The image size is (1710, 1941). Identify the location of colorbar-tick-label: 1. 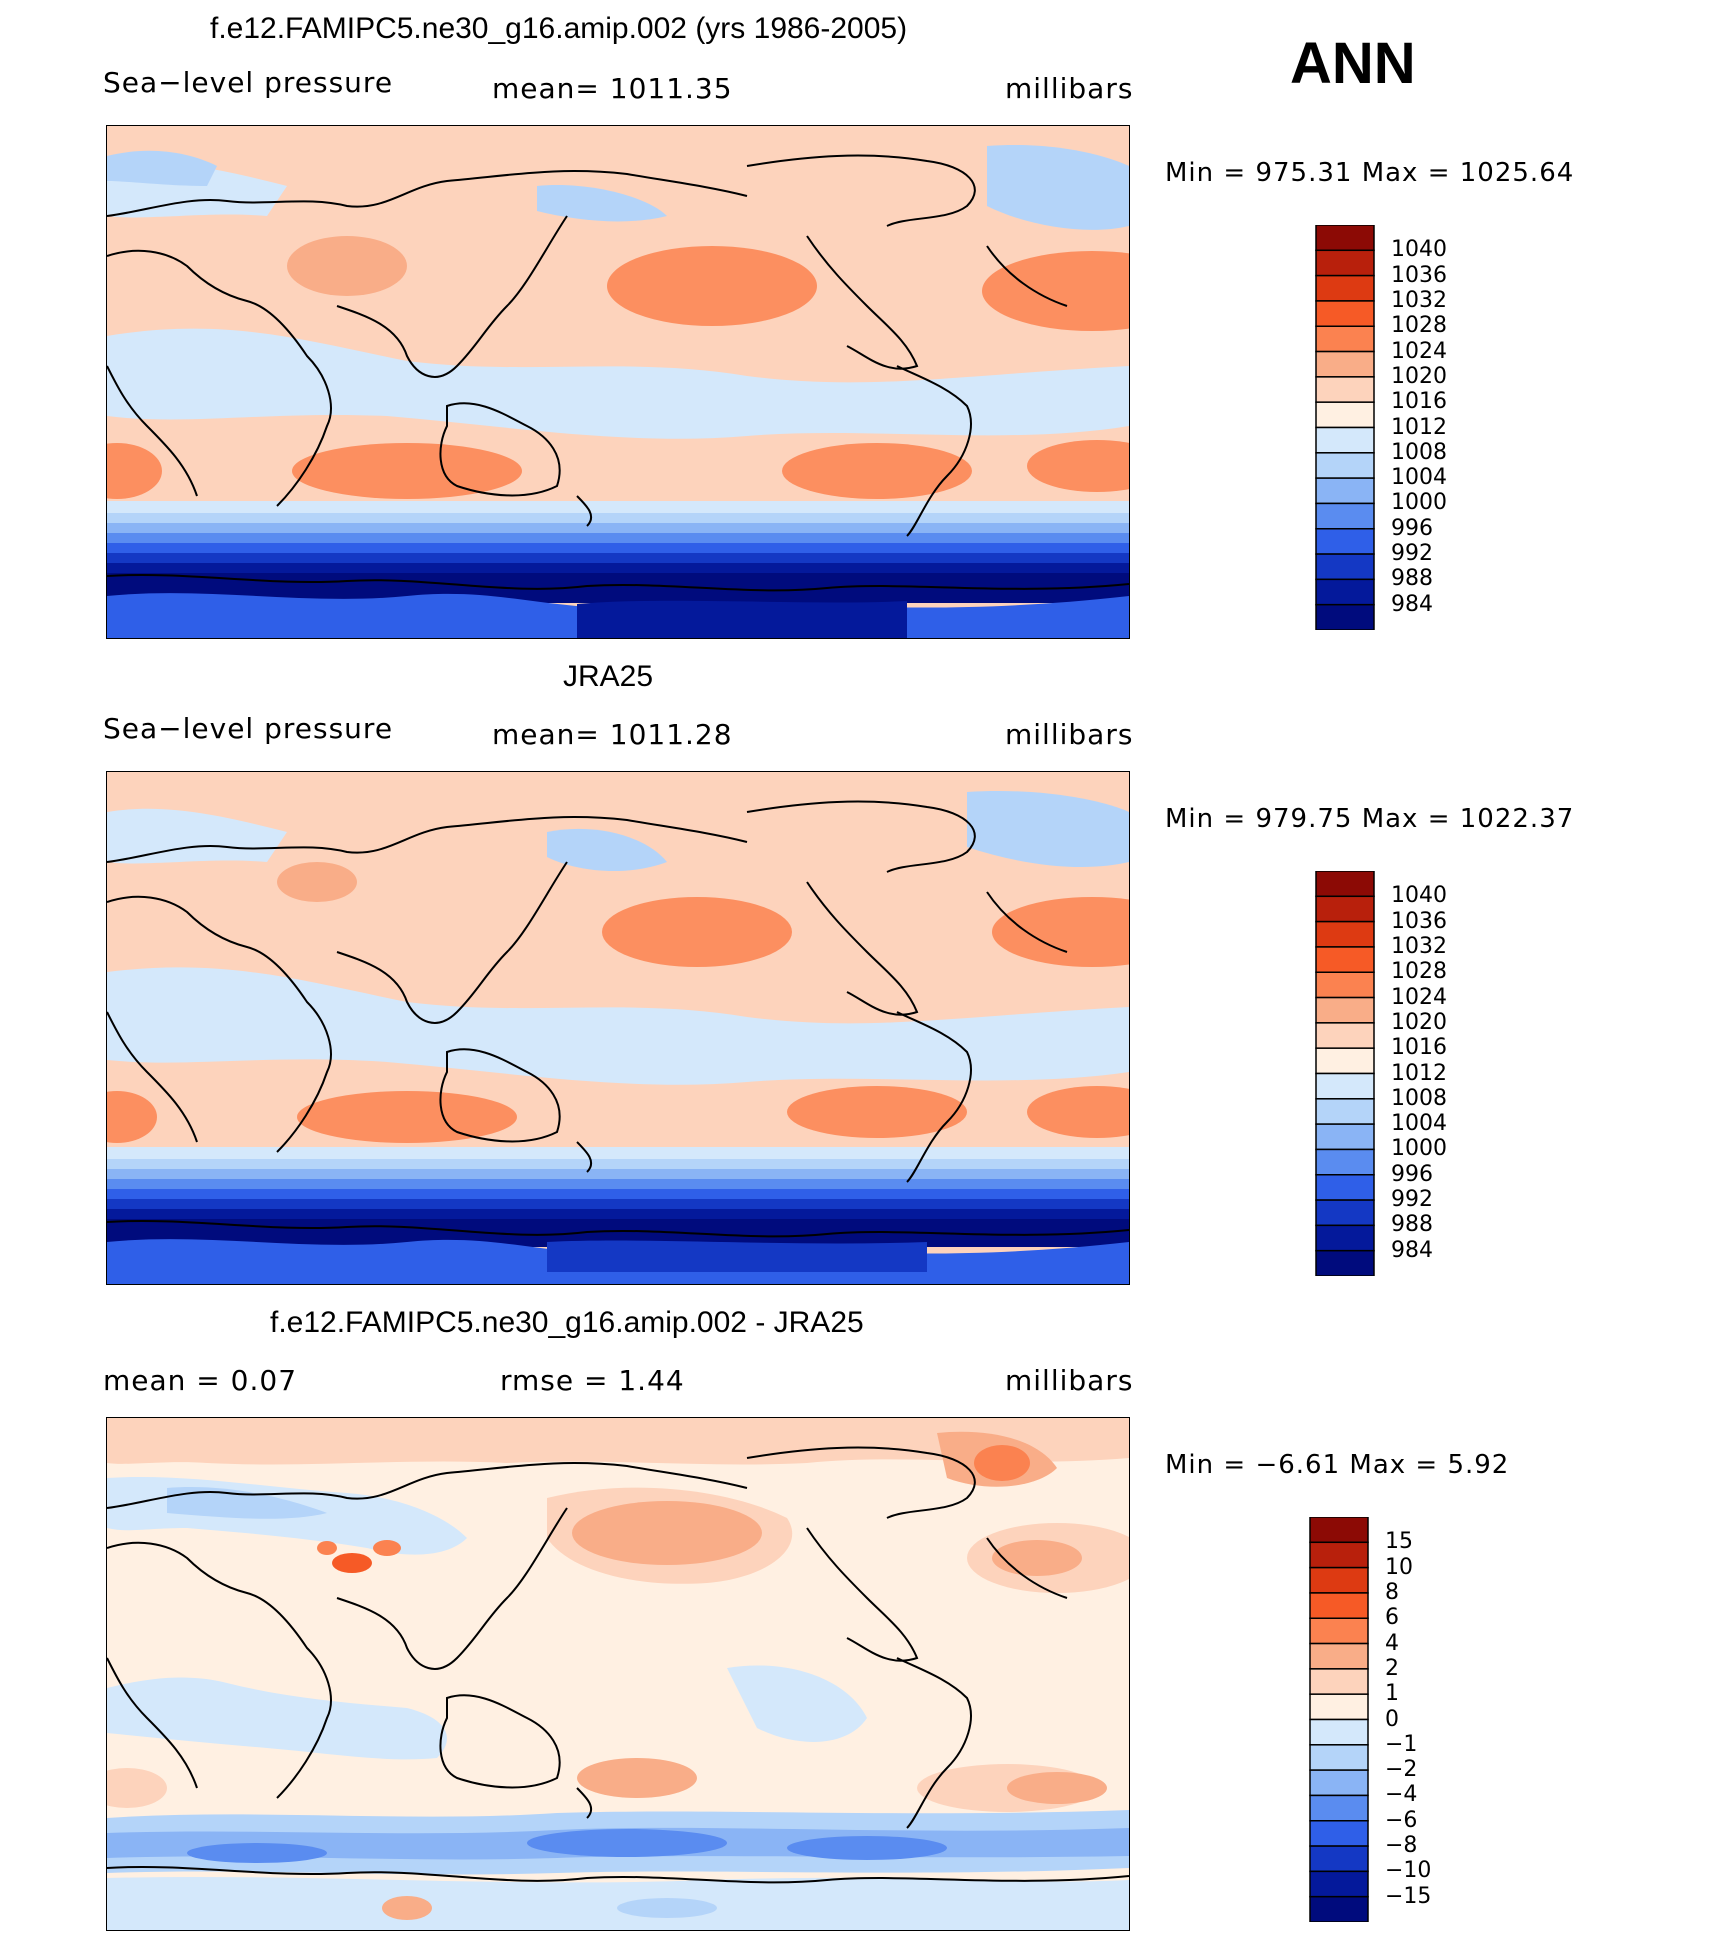
(1392, 1694).